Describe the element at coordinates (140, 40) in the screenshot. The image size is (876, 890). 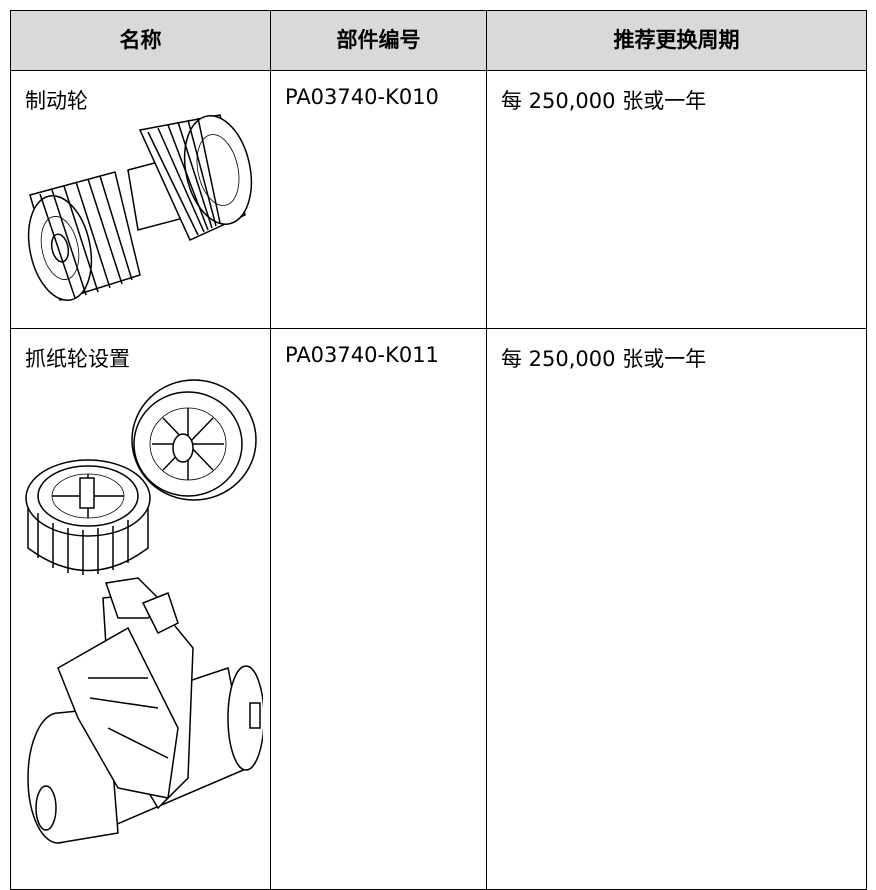
I see `header-cell: 名称` at that location.